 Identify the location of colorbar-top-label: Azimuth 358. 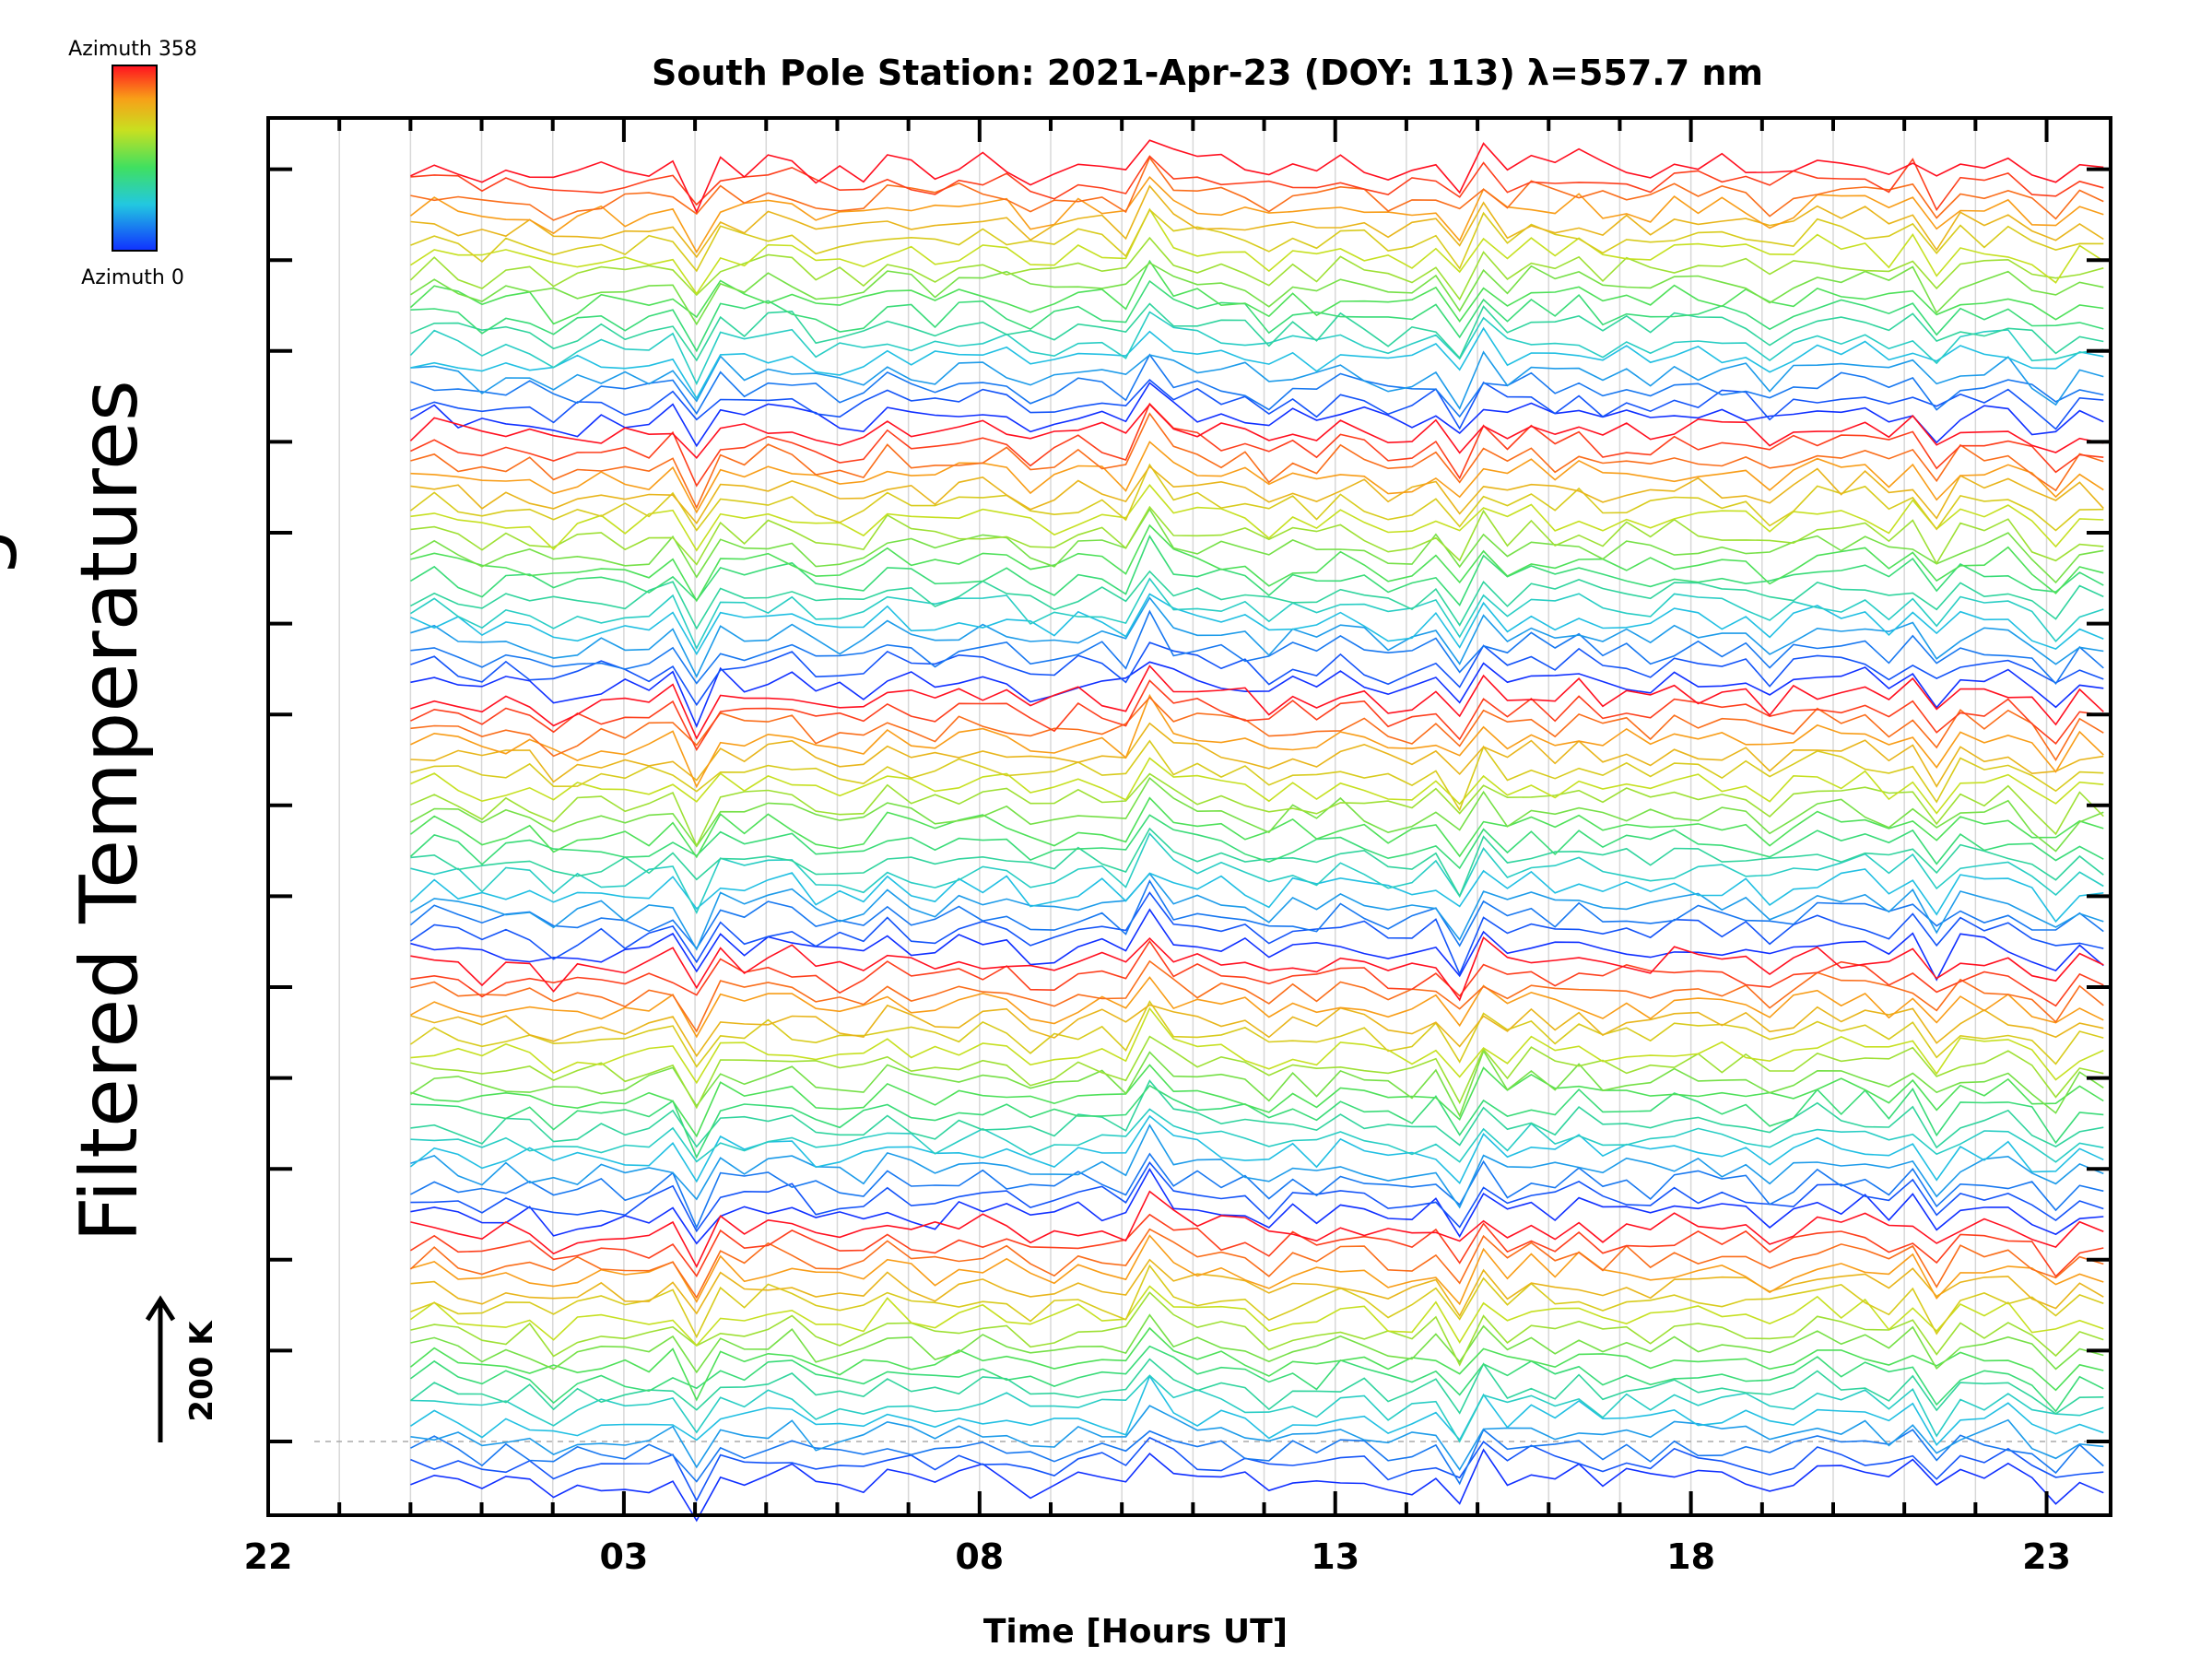
(132, 49).